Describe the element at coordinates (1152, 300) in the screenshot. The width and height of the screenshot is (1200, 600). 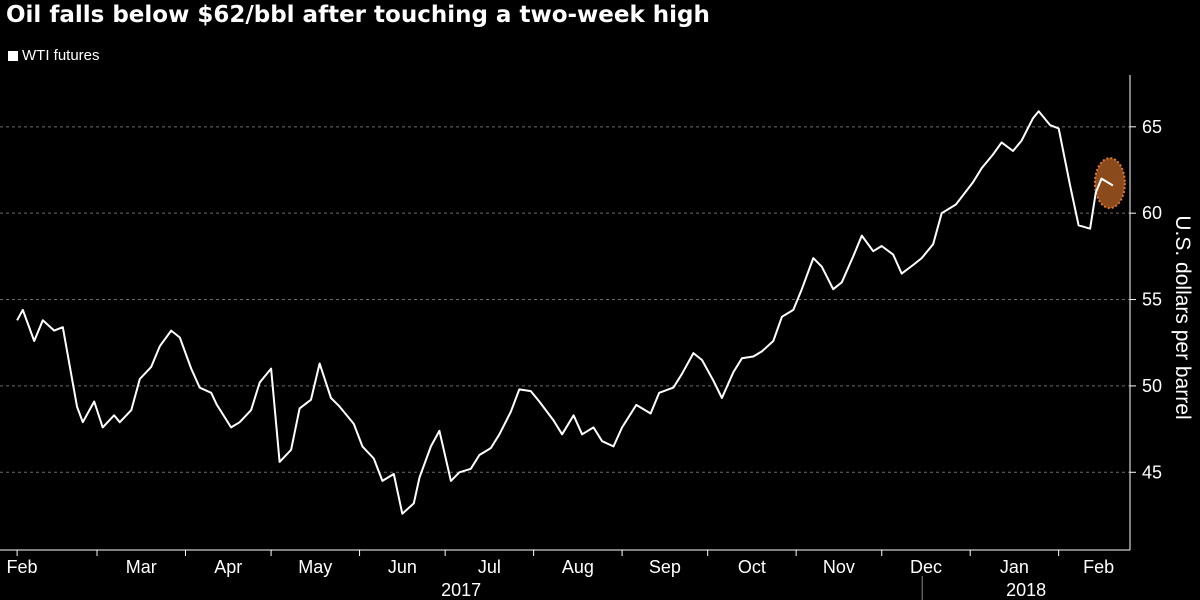
I see `y-tick-label: 55` at that location.